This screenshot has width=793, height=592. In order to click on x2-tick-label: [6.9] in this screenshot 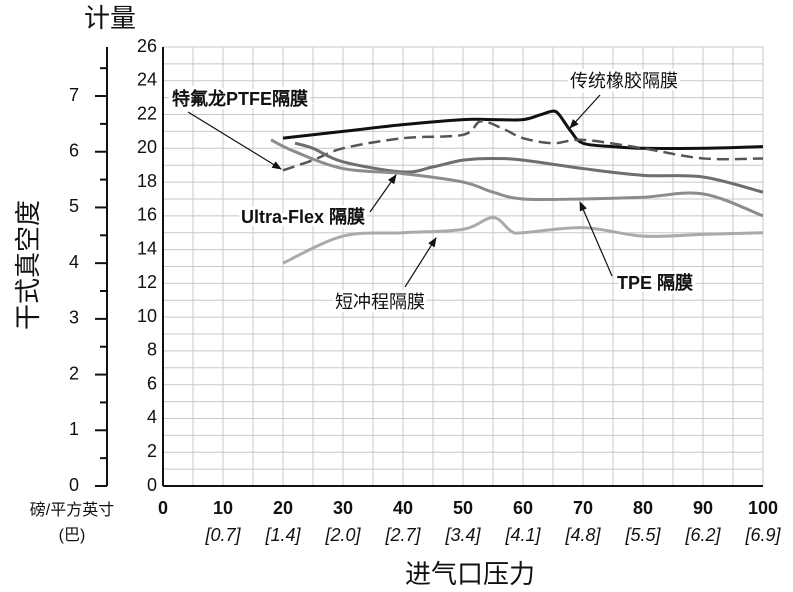, I will do `click(762, 535)`.